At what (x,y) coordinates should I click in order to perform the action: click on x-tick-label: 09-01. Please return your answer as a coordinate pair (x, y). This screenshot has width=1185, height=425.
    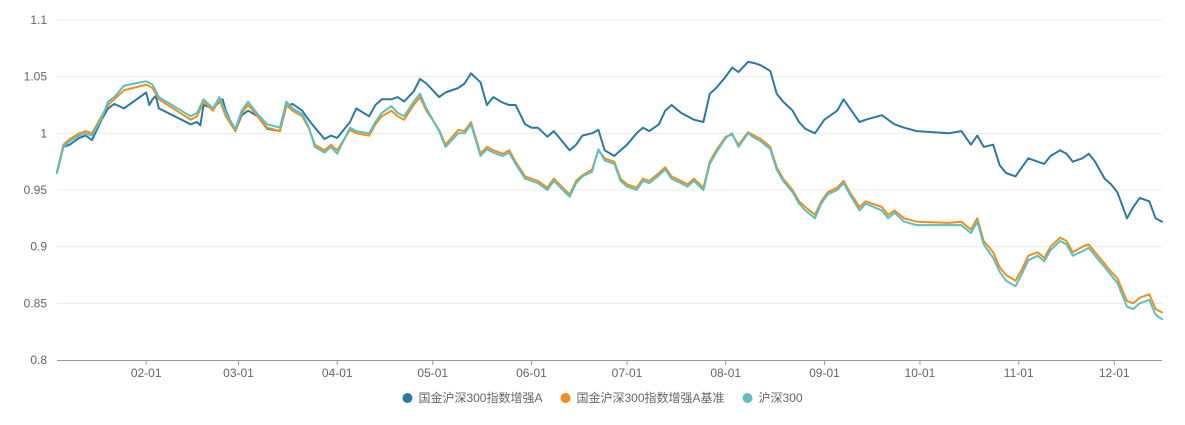
    Looking at the image, I should click on (824, 373).